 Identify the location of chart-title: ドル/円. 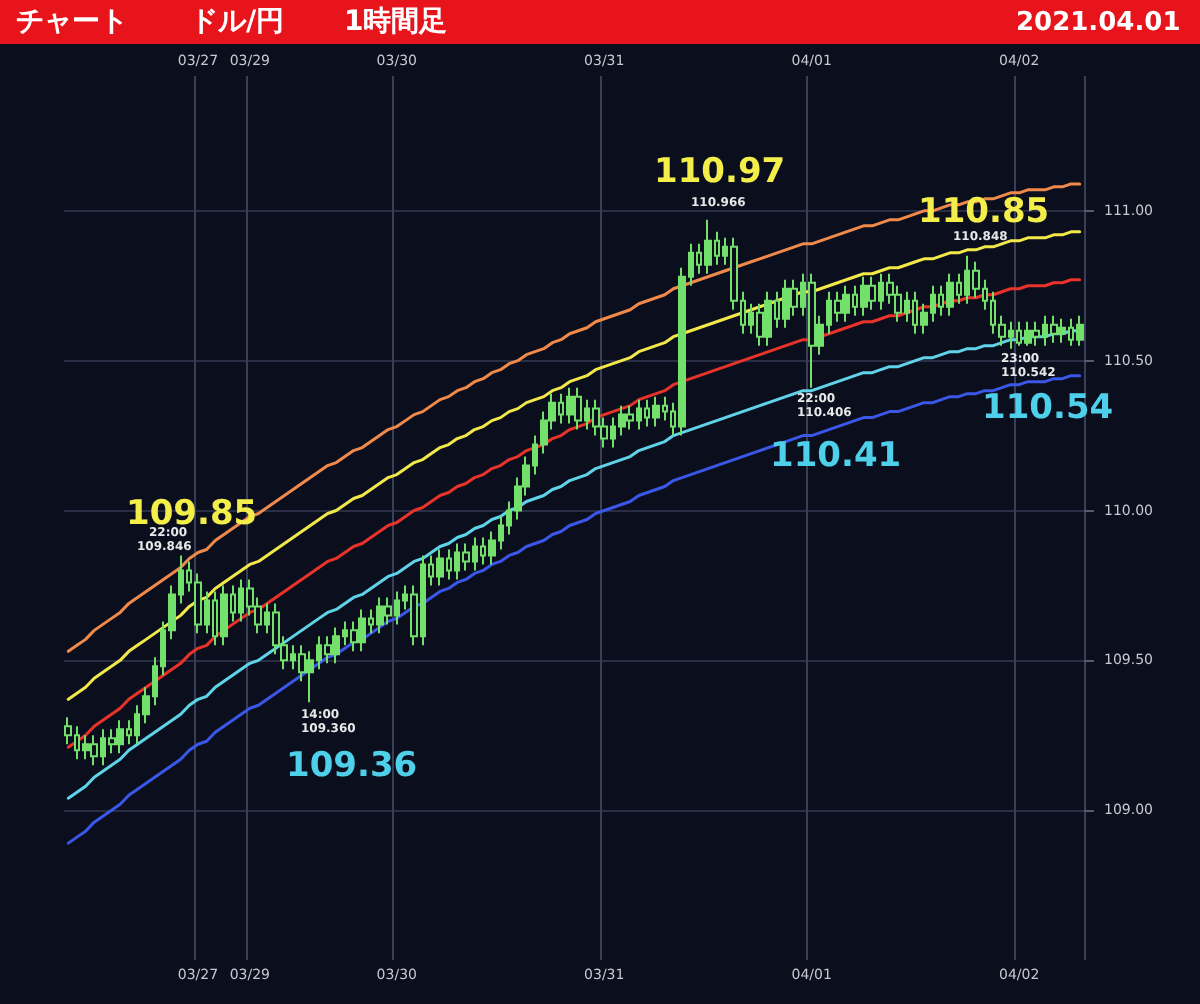
(237, 22).